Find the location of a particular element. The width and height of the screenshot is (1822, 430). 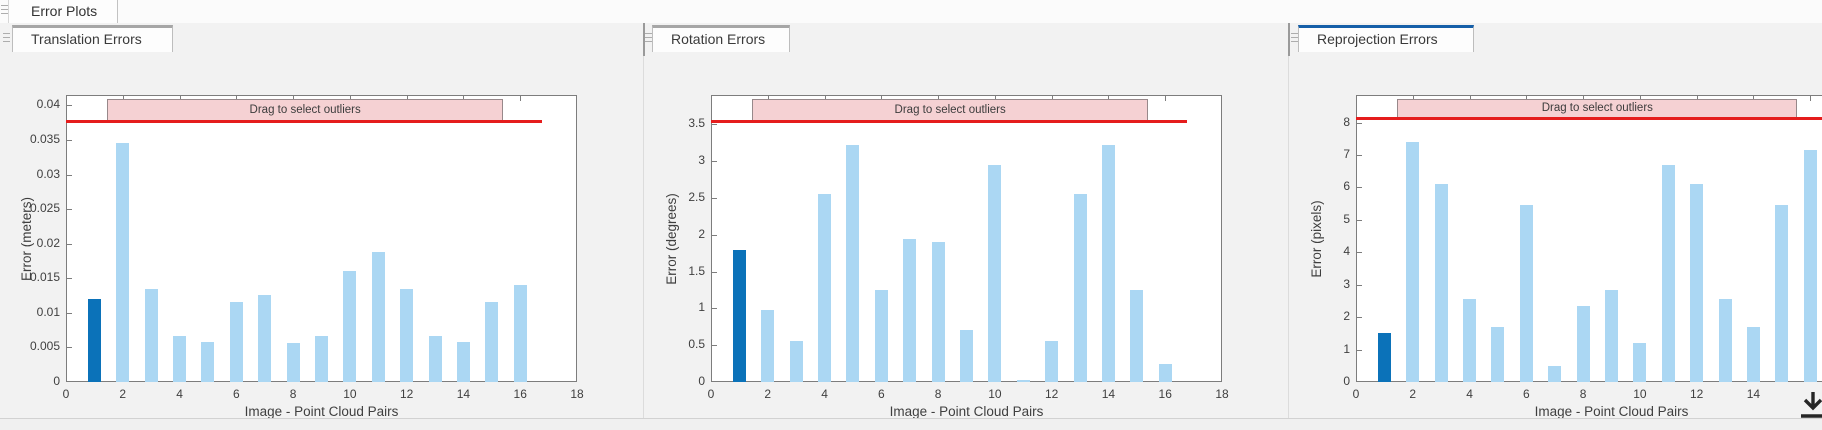

tab-error-plots: Error Plots is located at coordinates (63, 11).